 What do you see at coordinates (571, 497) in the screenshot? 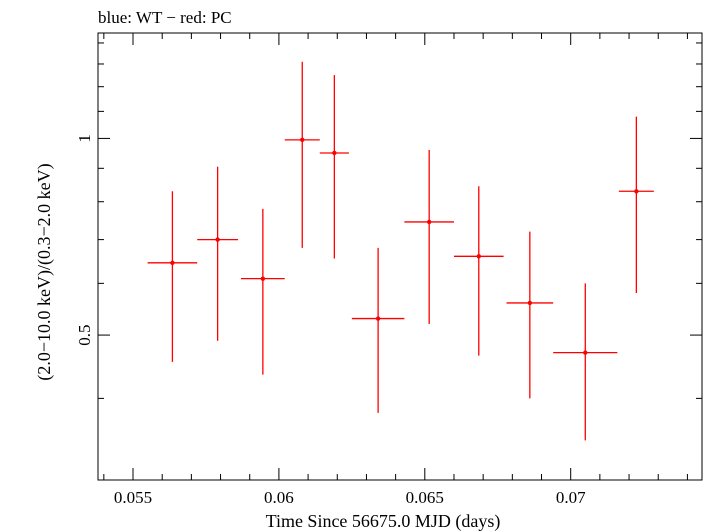
I see `x-tick-label: 0.07` at bounding box center [571, 497].